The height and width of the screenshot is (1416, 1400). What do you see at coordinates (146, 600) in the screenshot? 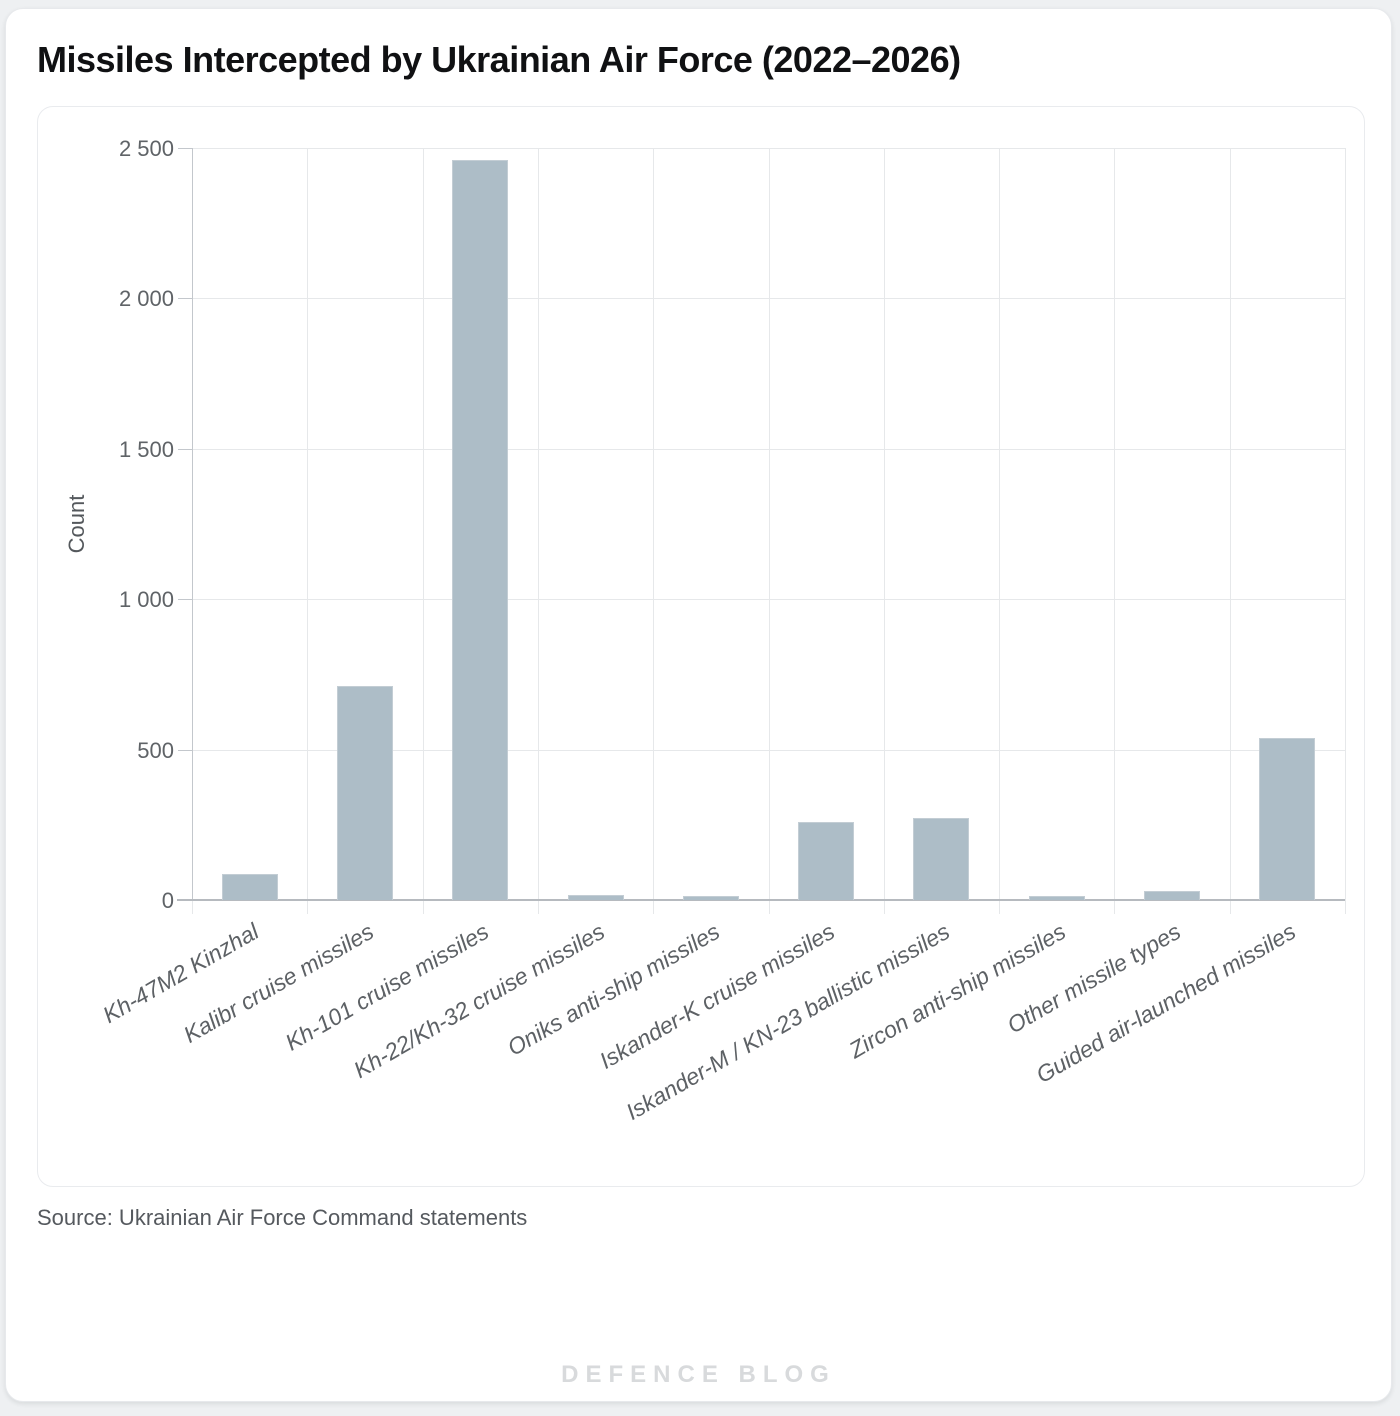
I see `y-tick-label: 1 000` at bounding box center [146, 600].